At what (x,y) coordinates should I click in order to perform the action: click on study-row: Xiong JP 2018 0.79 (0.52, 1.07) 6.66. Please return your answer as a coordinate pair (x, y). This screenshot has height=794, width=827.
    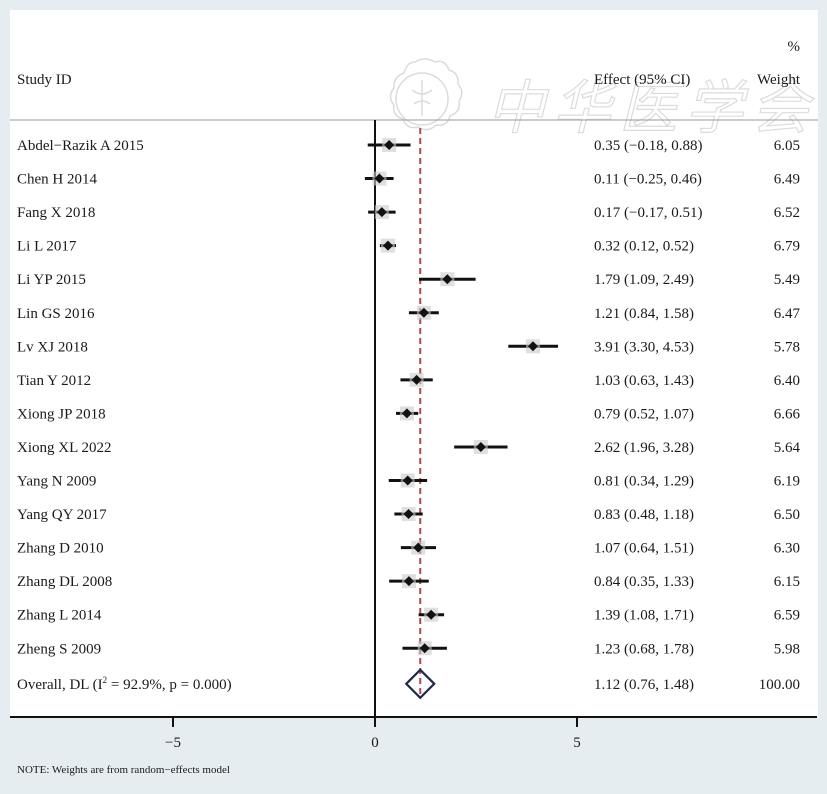
    Looking at the image, I should click on (409, 414).